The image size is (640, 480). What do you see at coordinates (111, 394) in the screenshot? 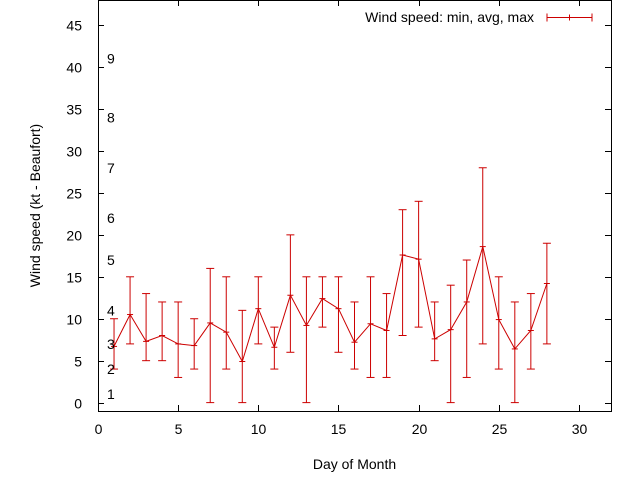
I see `beaufort-label: 1` at bounding box center [111, 394].